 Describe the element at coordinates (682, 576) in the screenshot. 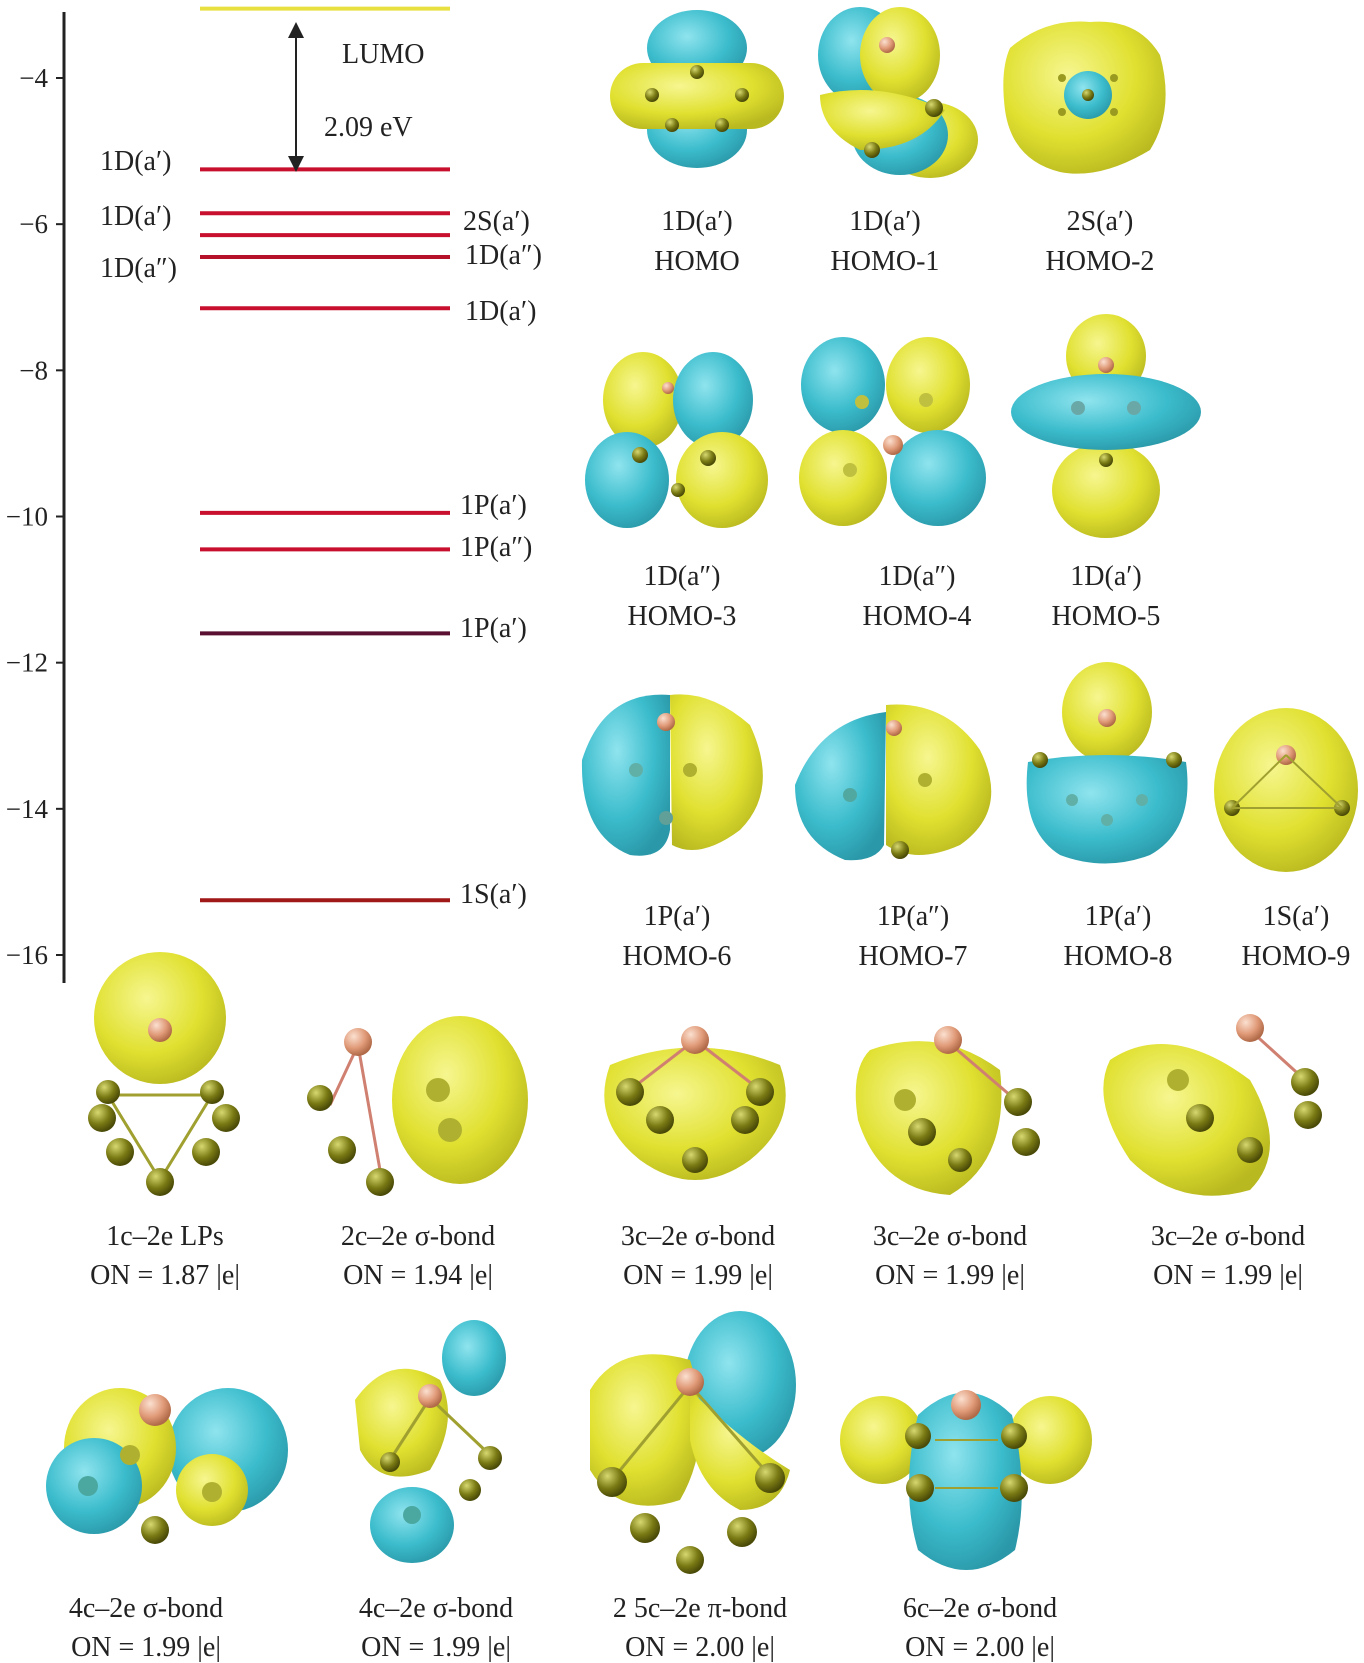

I see `mo-sym-homo-3: 1D(a″)` at that location.